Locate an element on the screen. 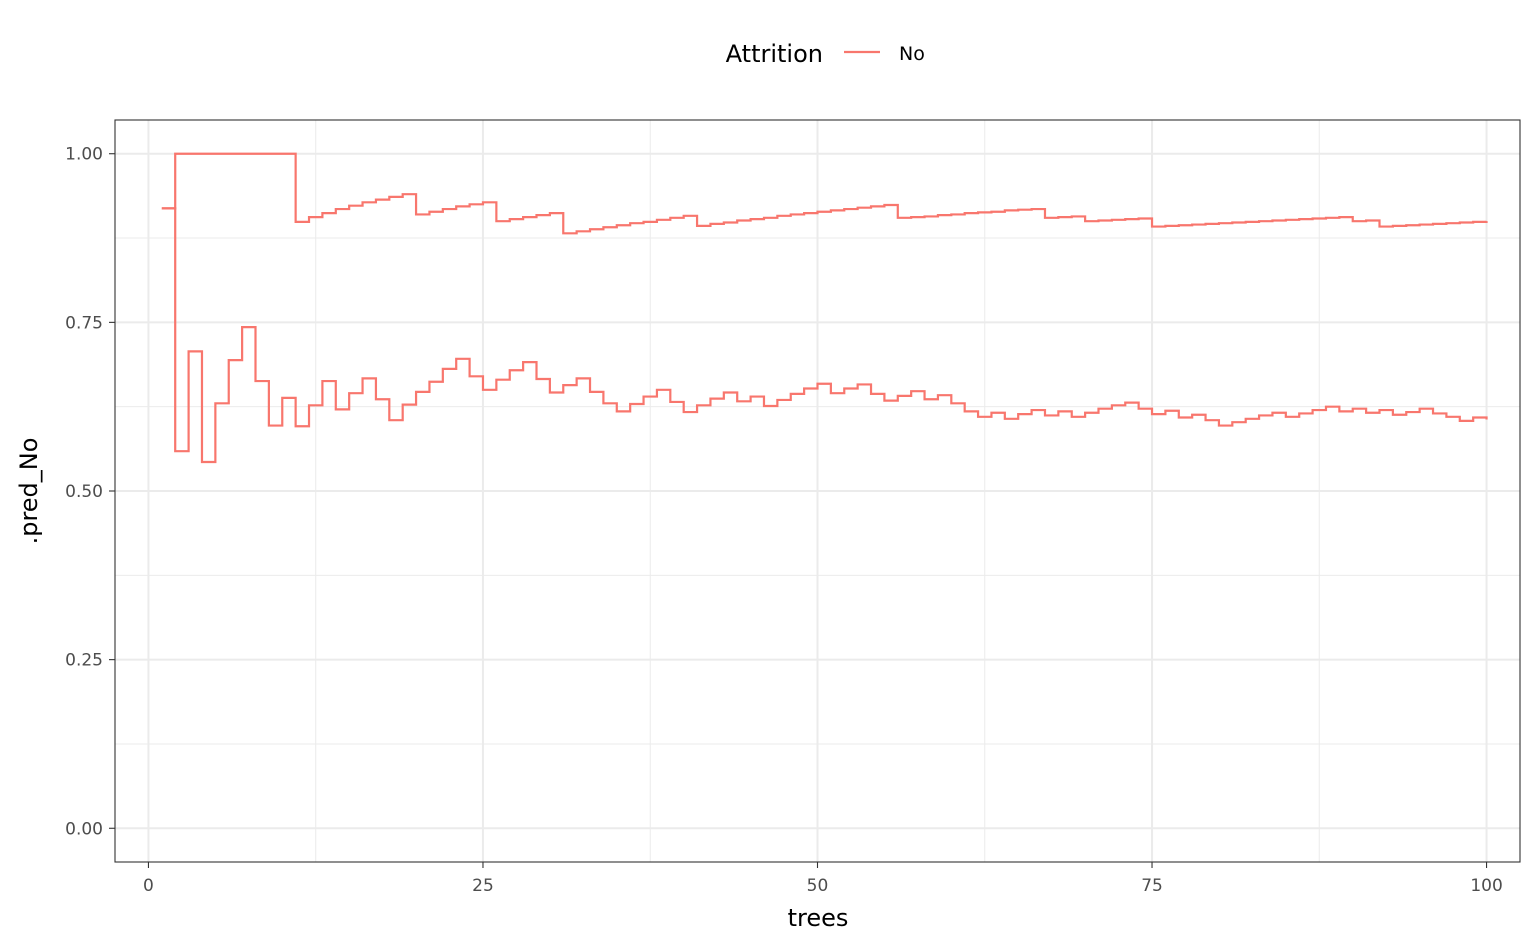  x-tick-label: 25 is located at coordinates (483, 886).